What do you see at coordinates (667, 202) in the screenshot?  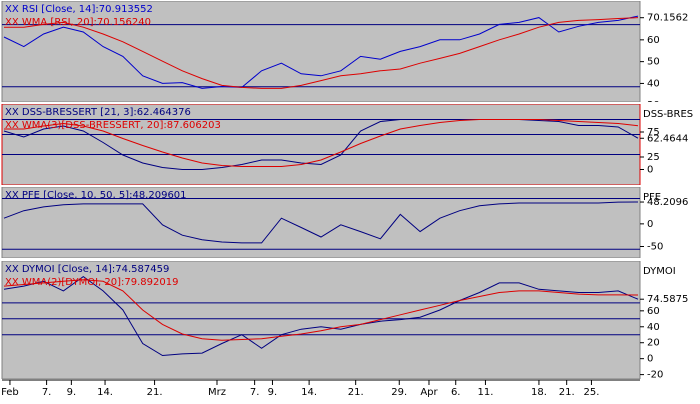 I see `y-tick-label: 48.2096` at bounding box center [667, 202].